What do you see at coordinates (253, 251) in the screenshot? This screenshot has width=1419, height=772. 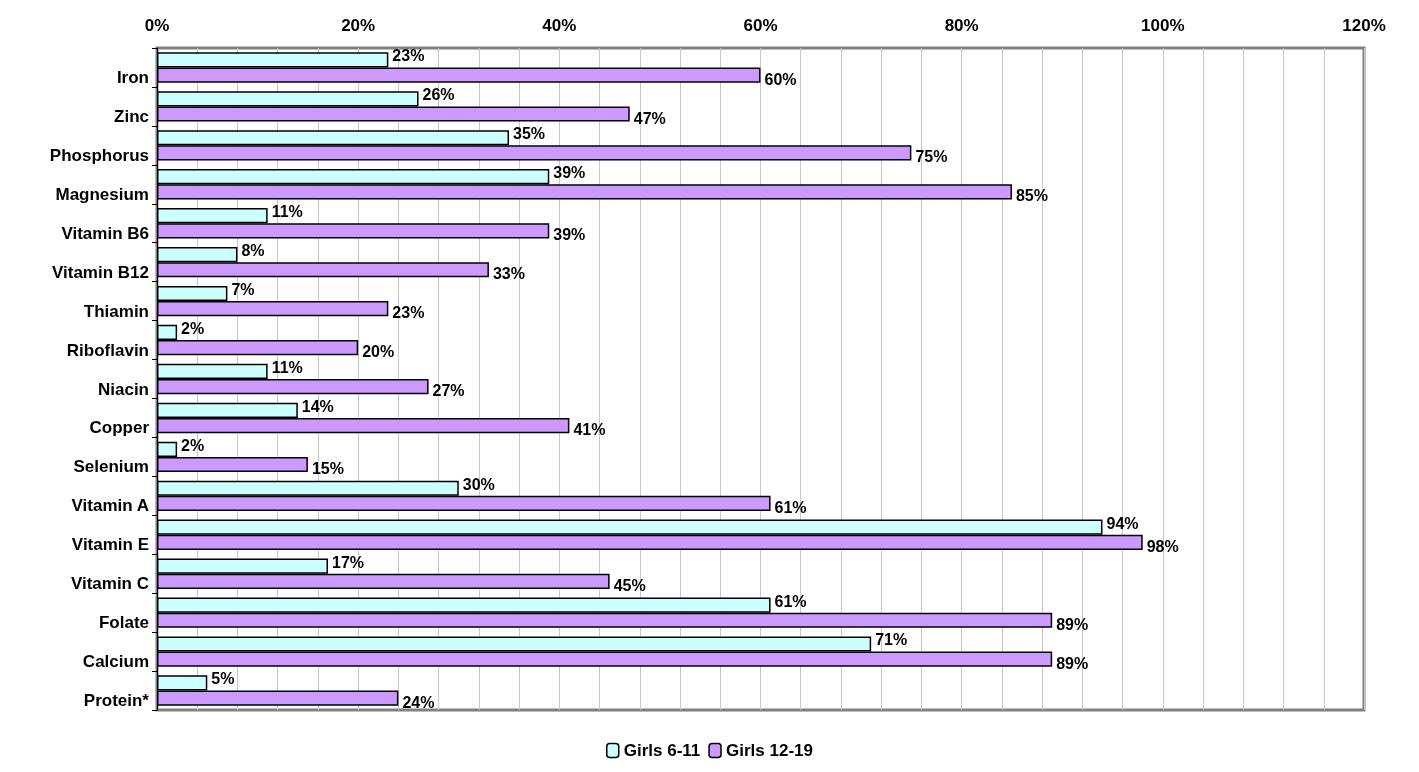 I see `data-label: 8%` at bounding box center [253, 251].